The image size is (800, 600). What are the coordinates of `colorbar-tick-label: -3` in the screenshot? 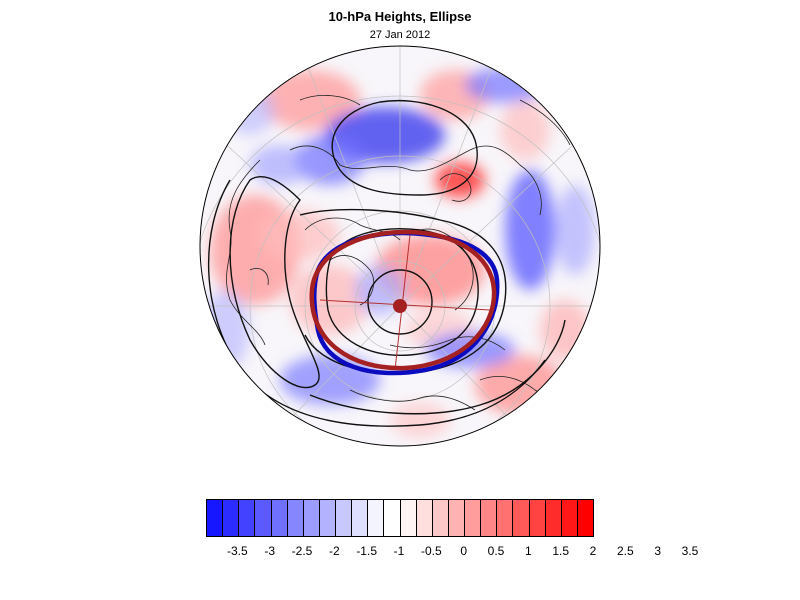 It's located at (269, 551).